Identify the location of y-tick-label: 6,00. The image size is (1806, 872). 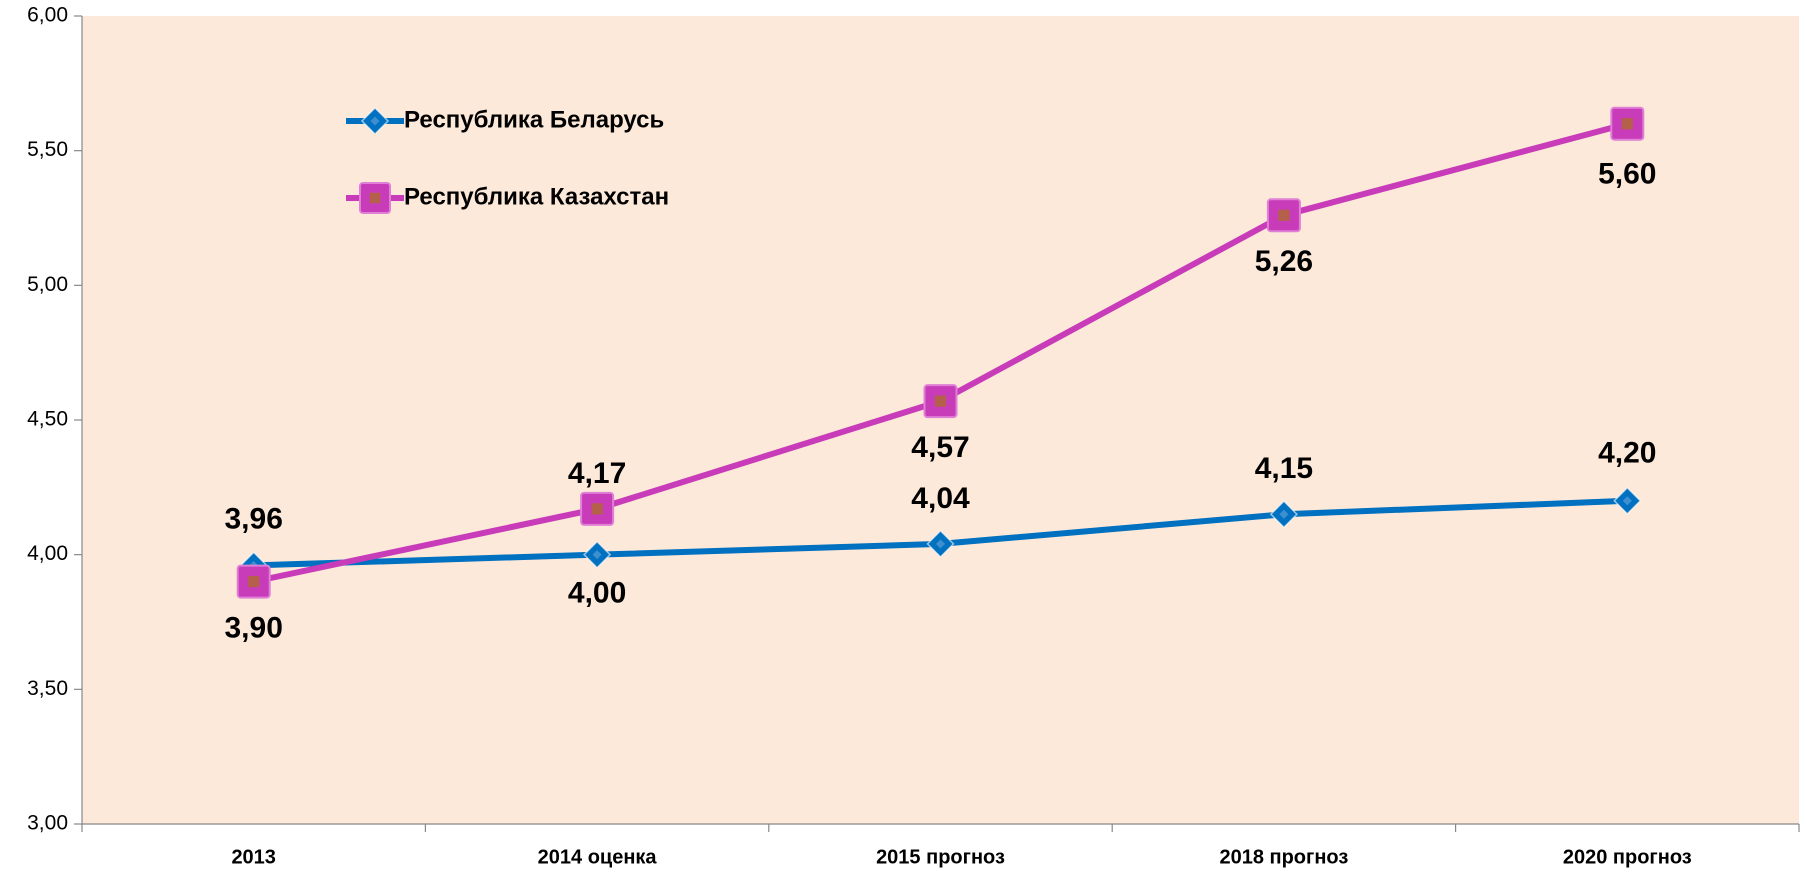
(47, 15).